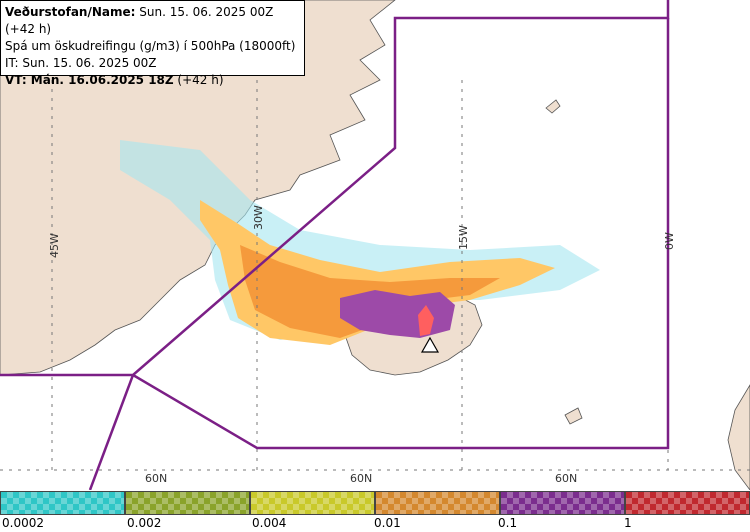 Image resolution: width=750 pixels, height=532 pixels. What do you see at coordinates (387, 523) in the screenshot?
I see `legend-tick-3: 0.01` at bounding box center [387, 523].